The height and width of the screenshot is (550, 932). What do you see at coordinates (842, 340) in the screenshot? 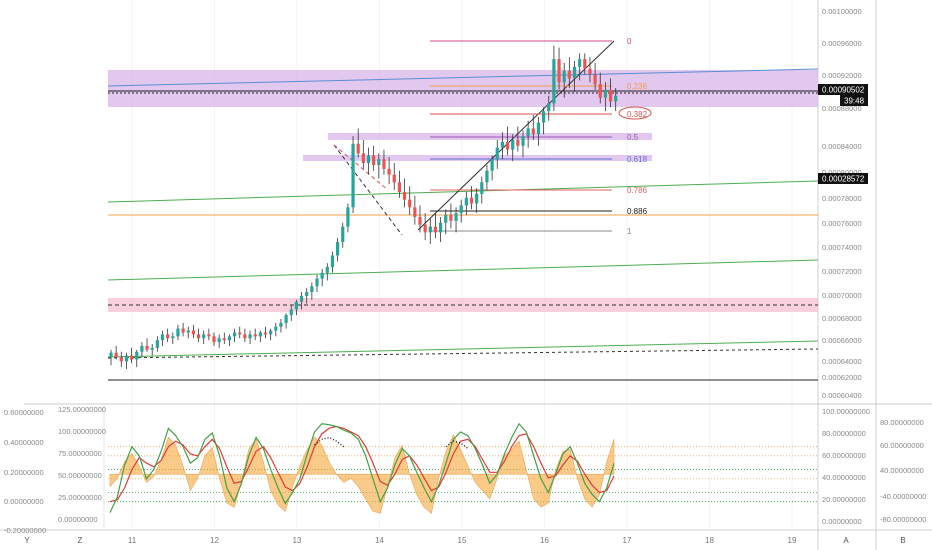
I see `price-axis-label: 0.00066000` at bounding box center [842, 340].